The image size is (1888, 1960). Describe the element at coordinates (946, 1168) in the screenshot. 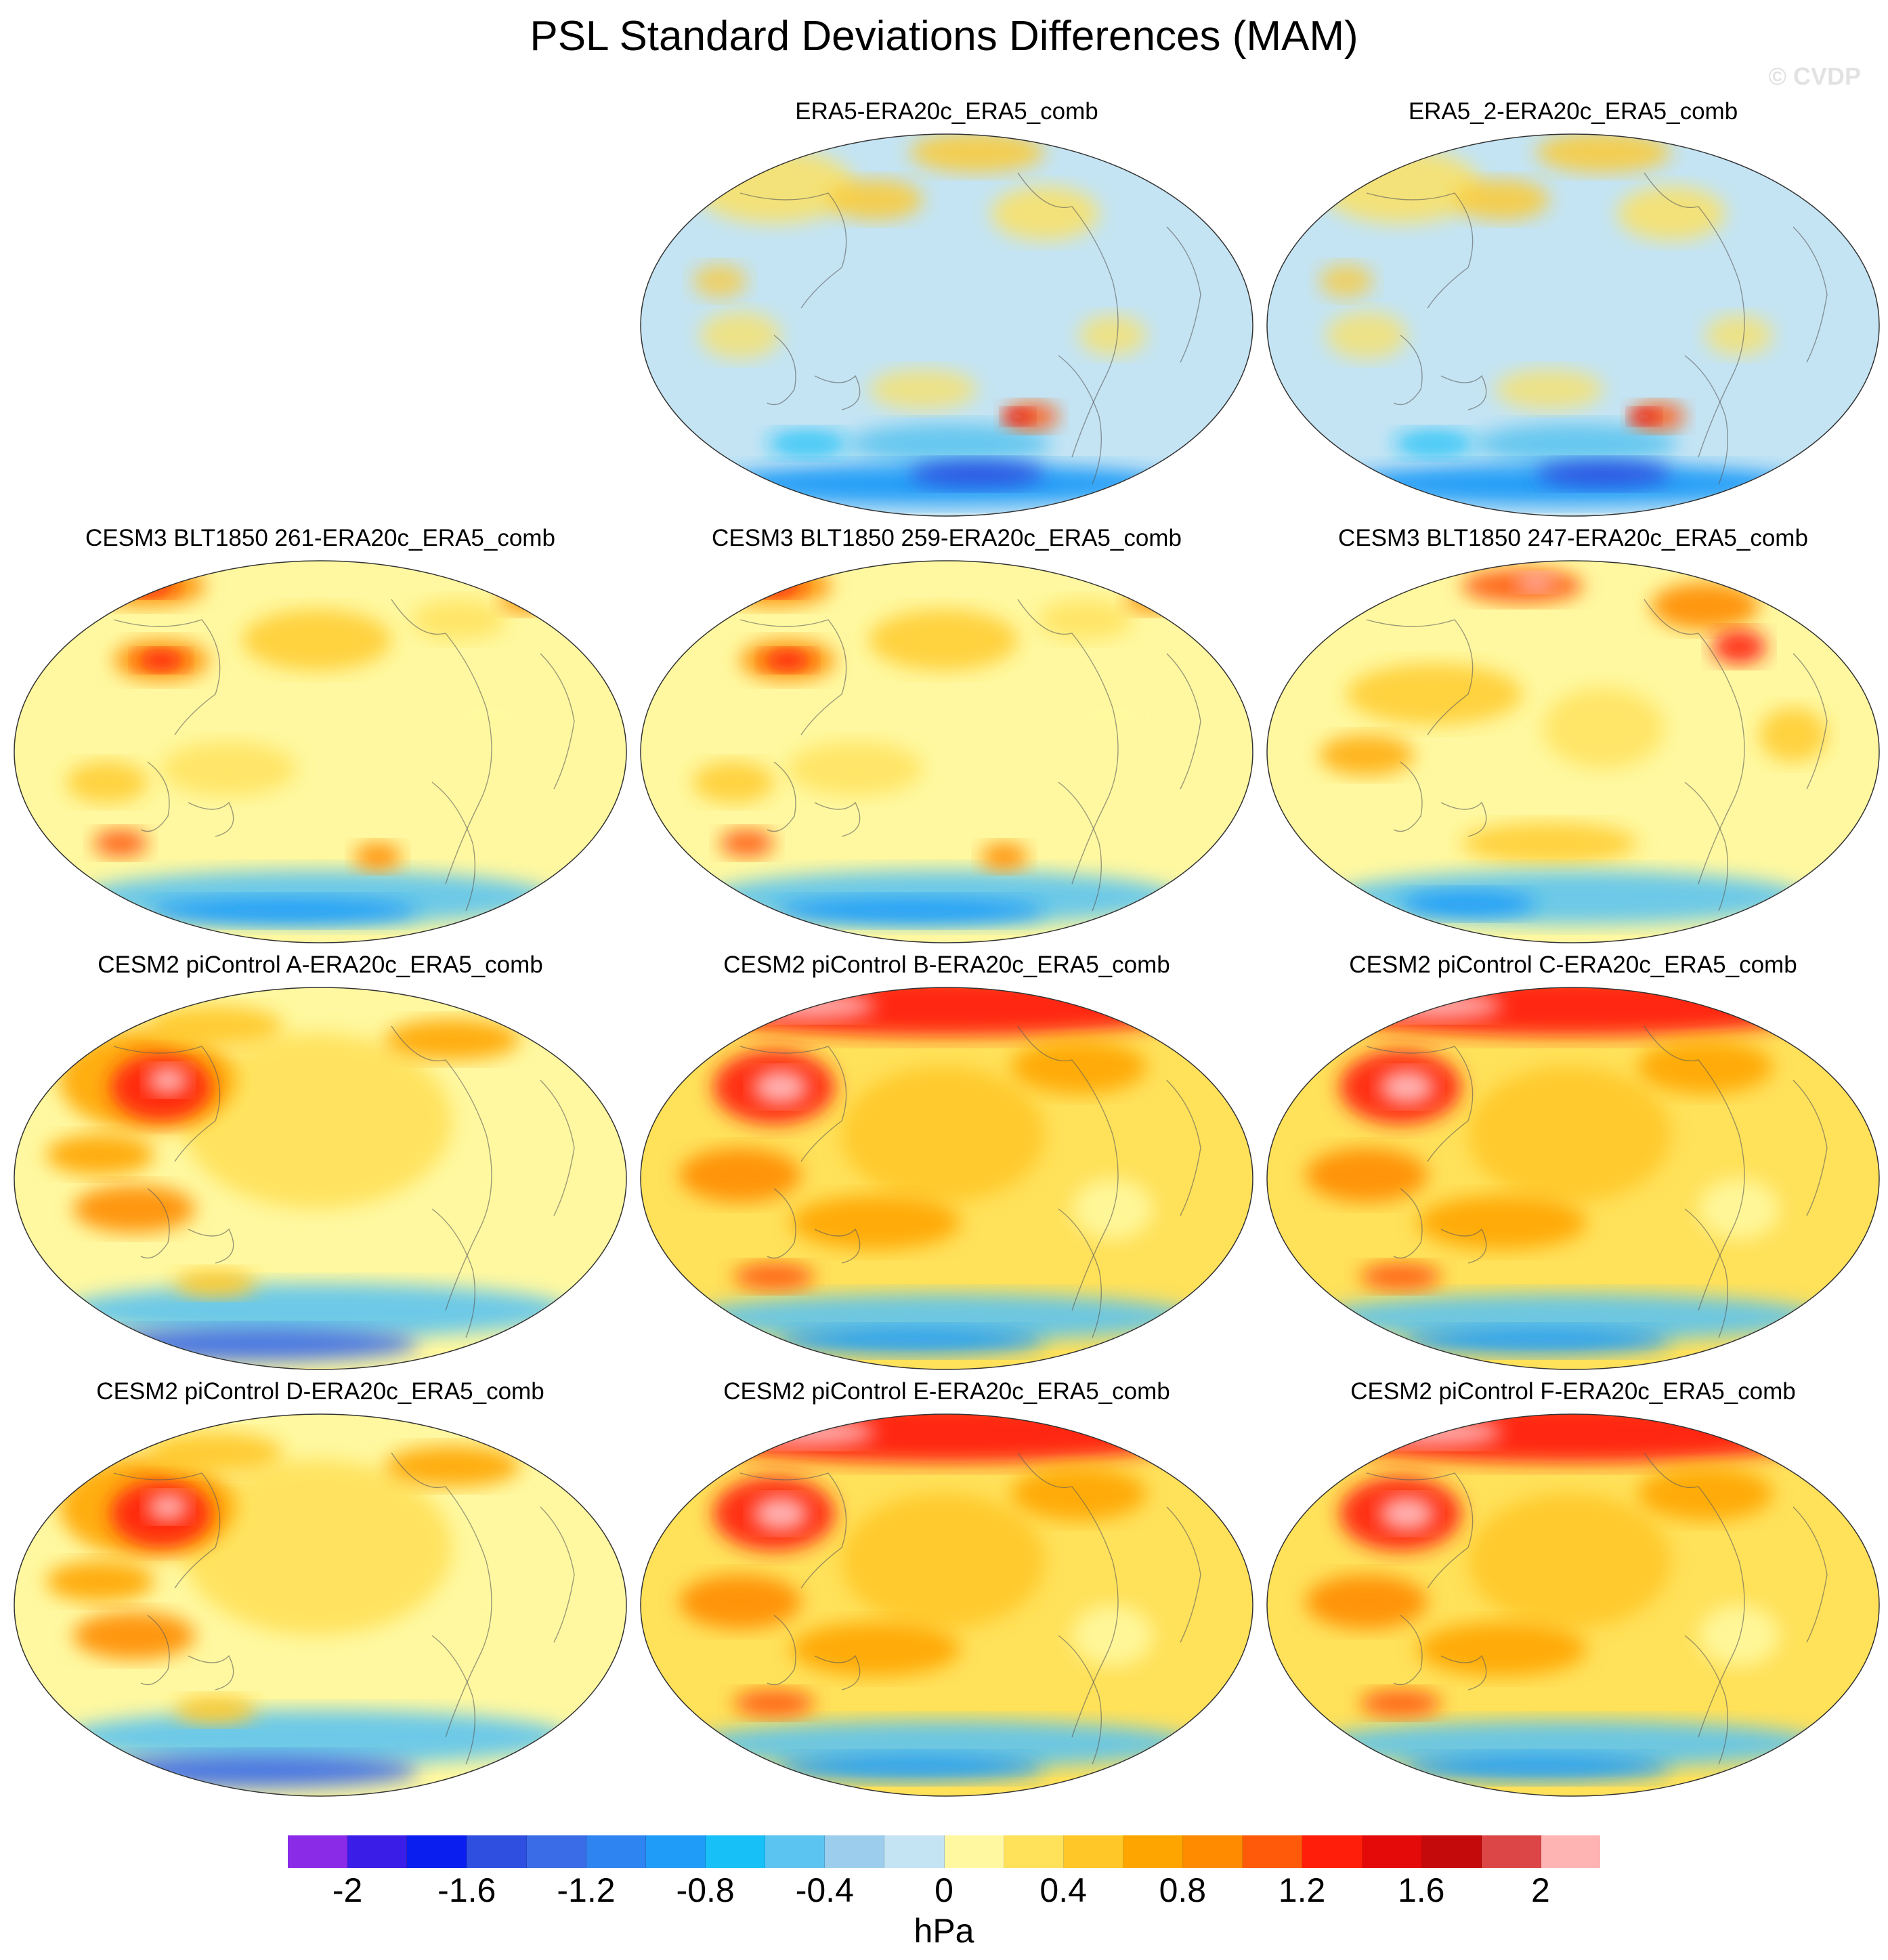

I see `map-panel-7: CESM2 piControl B-ERA20c_ERA5_comb` at that location.